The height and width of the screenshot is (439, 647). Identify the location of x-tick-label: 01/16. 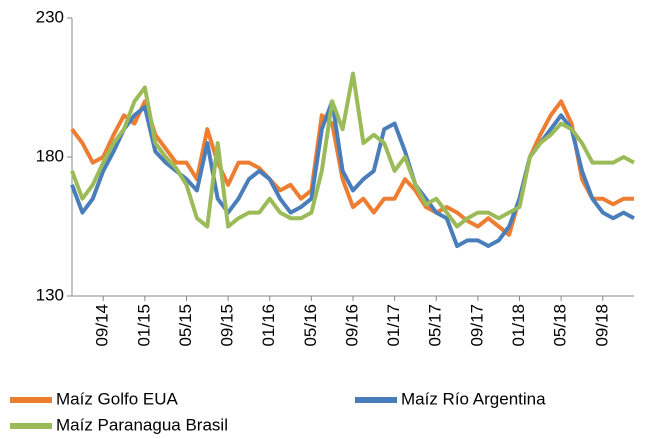
(268, 325).